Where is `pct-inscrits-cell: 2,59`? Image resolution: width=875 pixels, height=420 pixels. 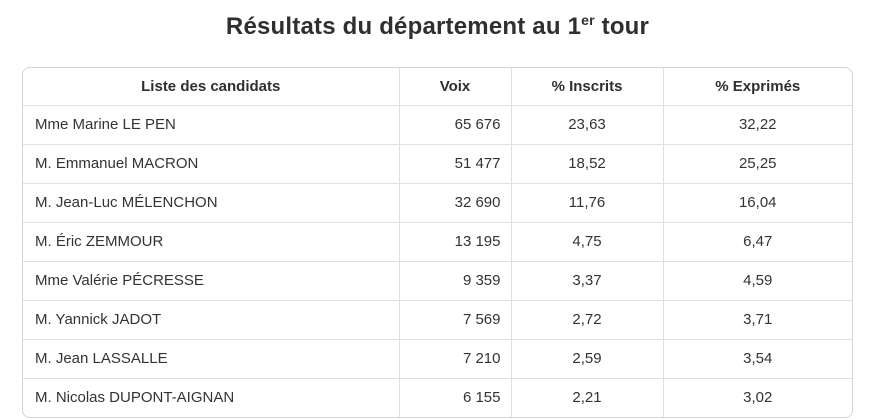 pct-inscrits-cell: 2,59 is located at coordinates (587, 359).